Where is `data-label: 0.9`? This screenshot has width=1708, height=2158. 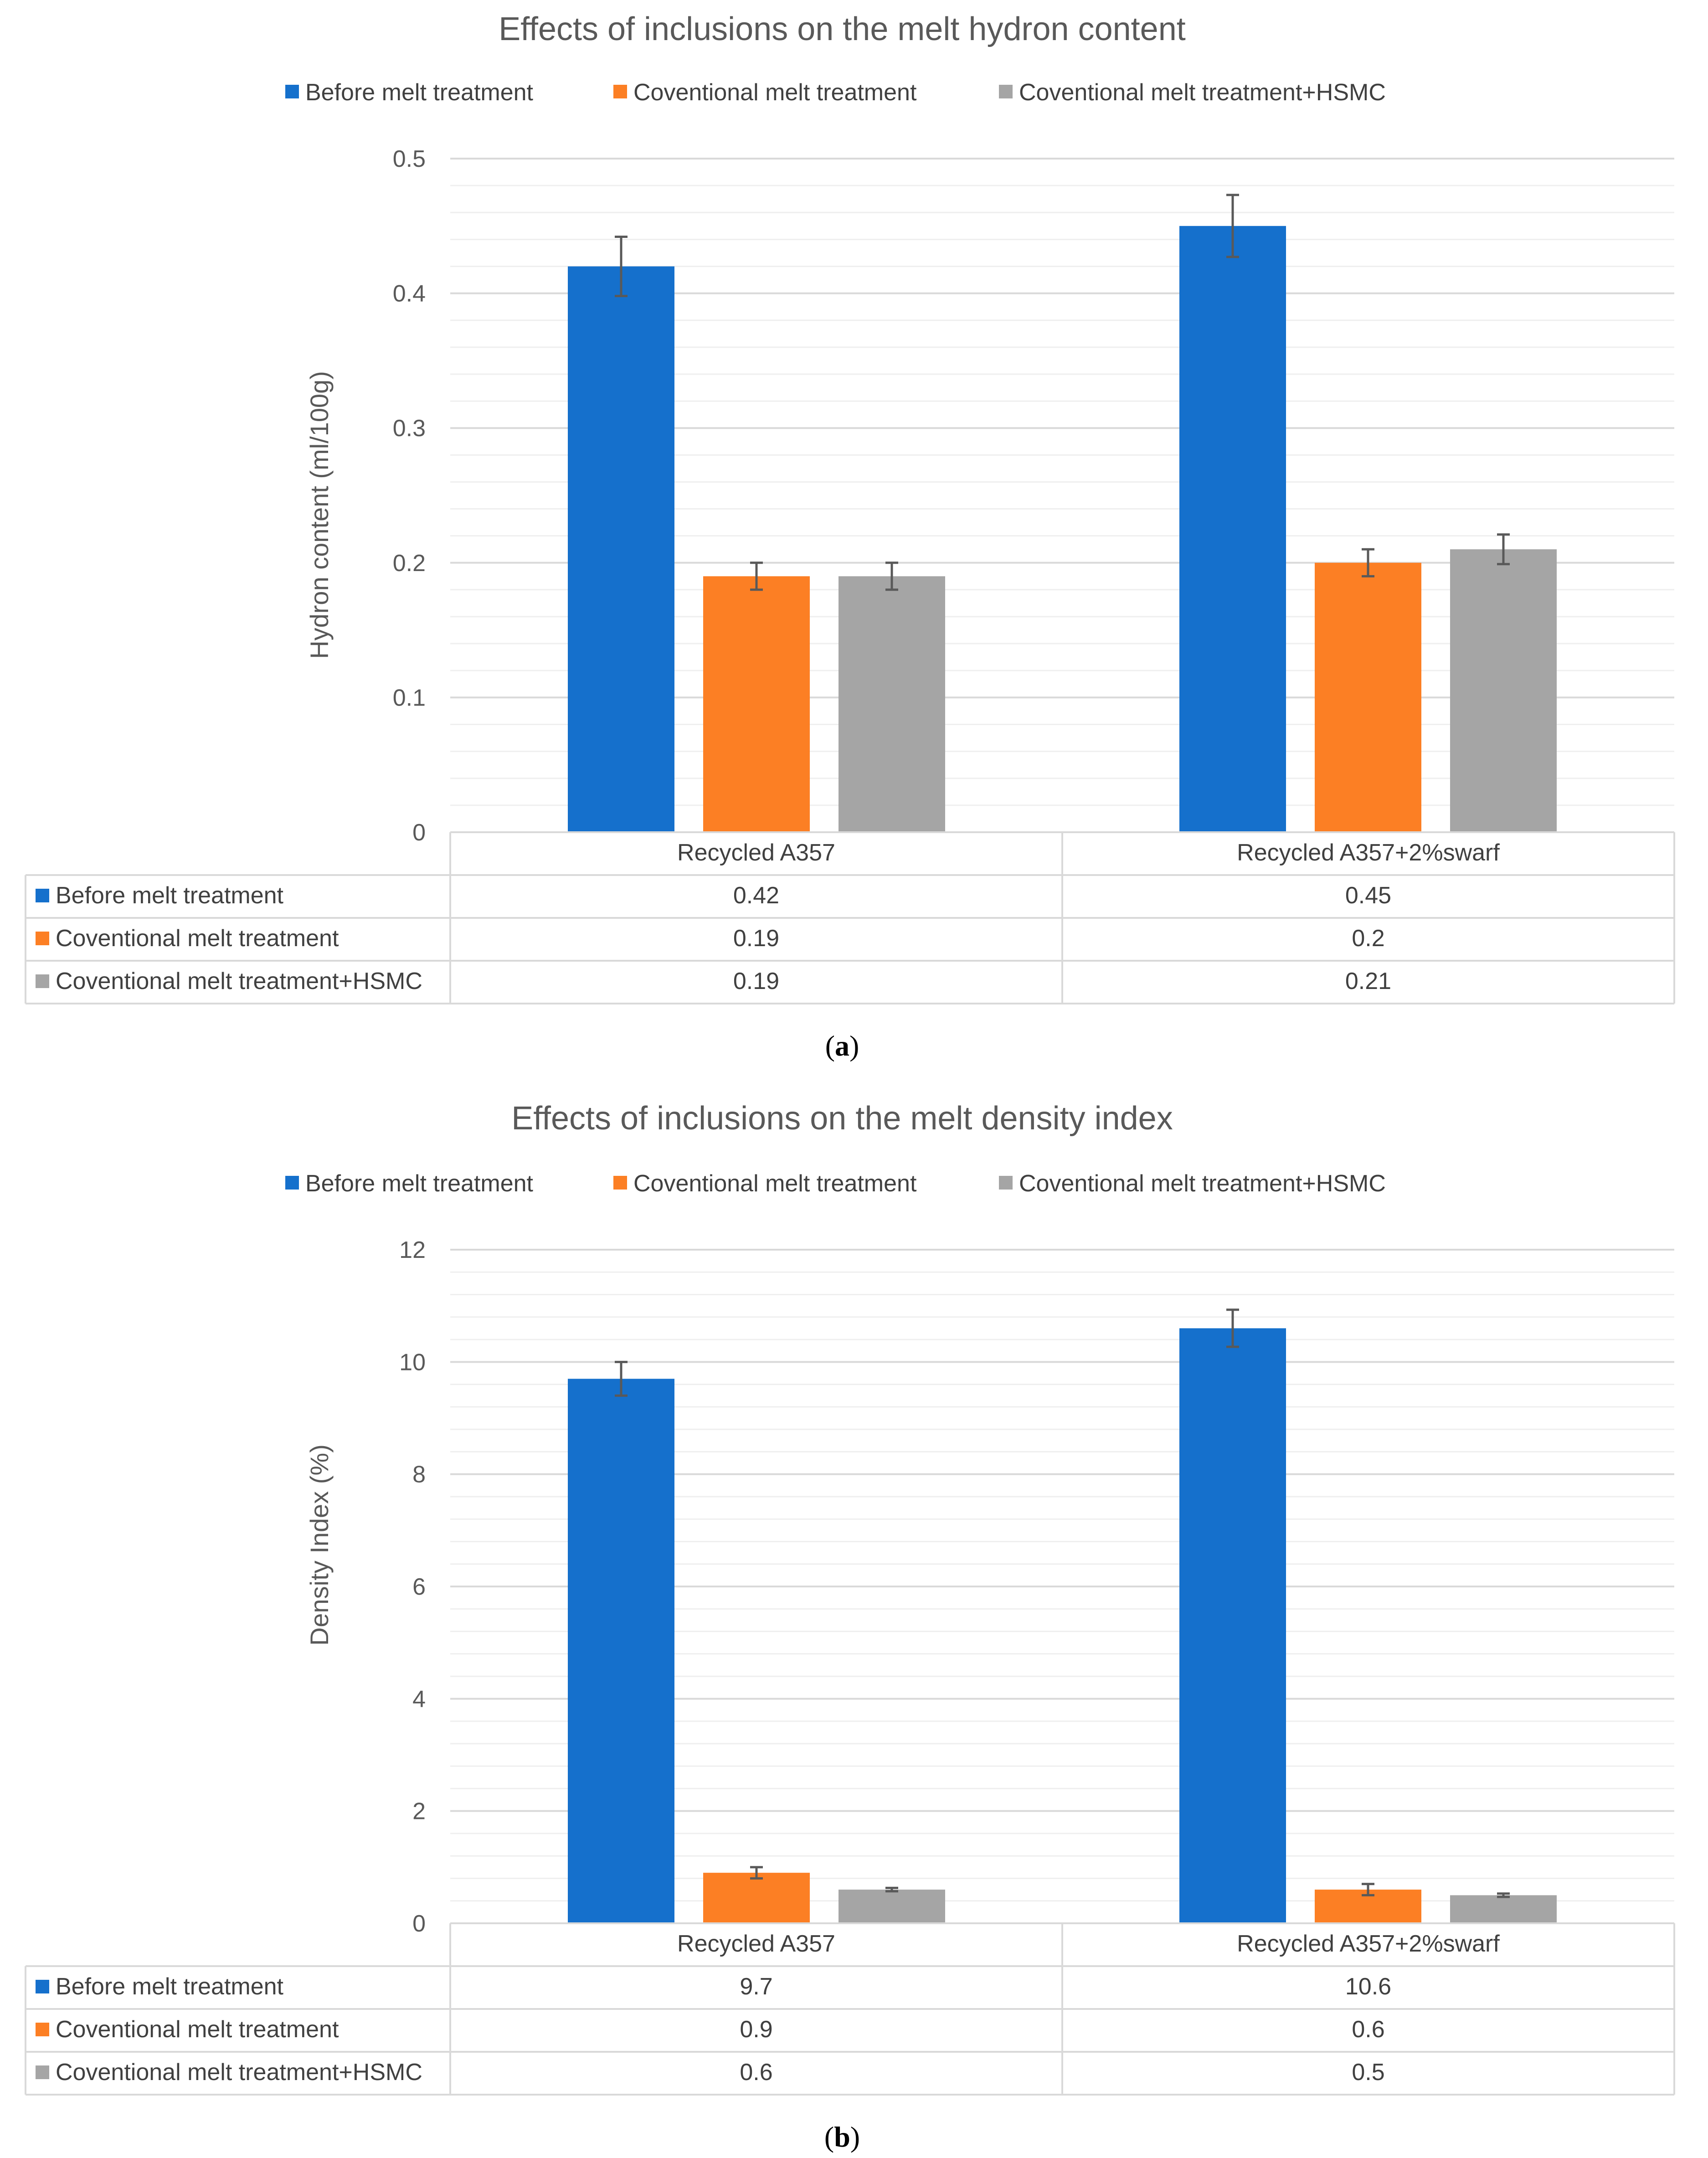 data-label: 0.9 is located at coordinates (756, 2029).